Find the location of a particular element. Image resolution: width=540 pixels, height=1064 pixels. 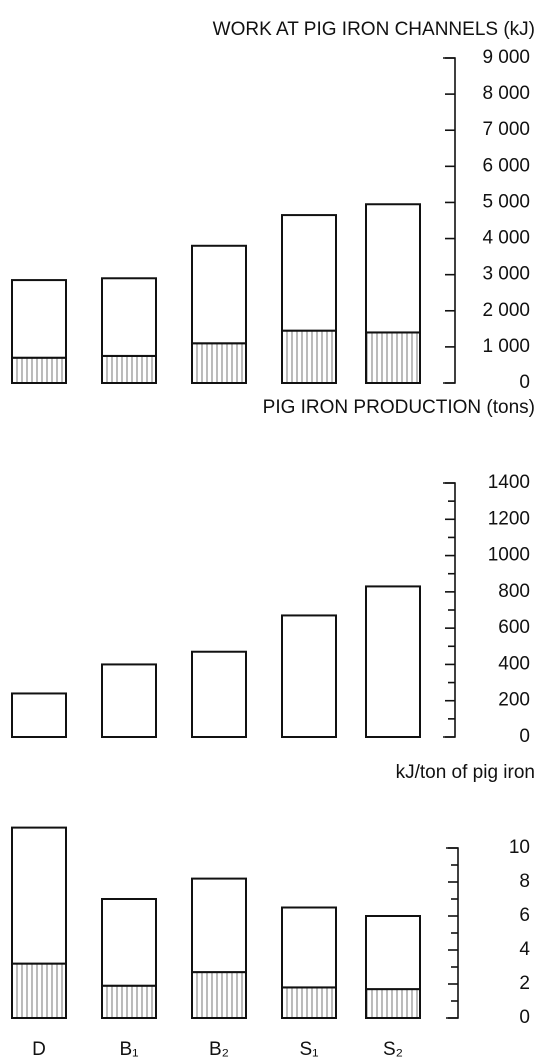

panel-title: kJ/ton of pig iron is located at coordinates (465, 772).